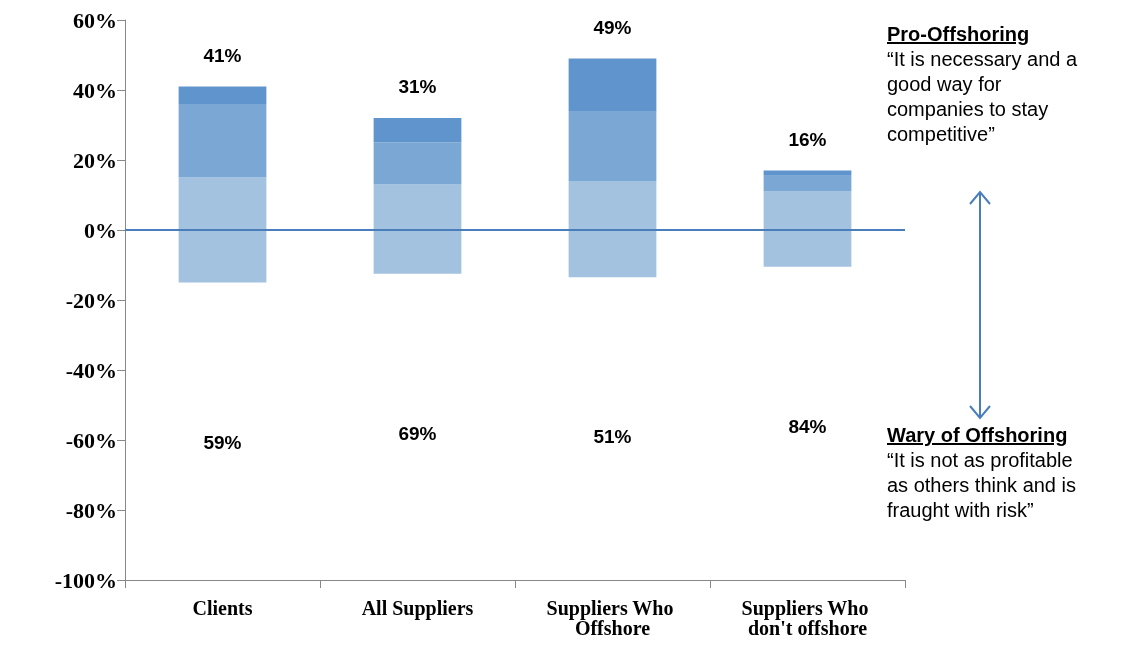 Image resolution: width=1124 pixels, height=665 pixels. Describe the element at coordinates (612, 437) in the screenshot. I see `annotation: 51%` at that location.